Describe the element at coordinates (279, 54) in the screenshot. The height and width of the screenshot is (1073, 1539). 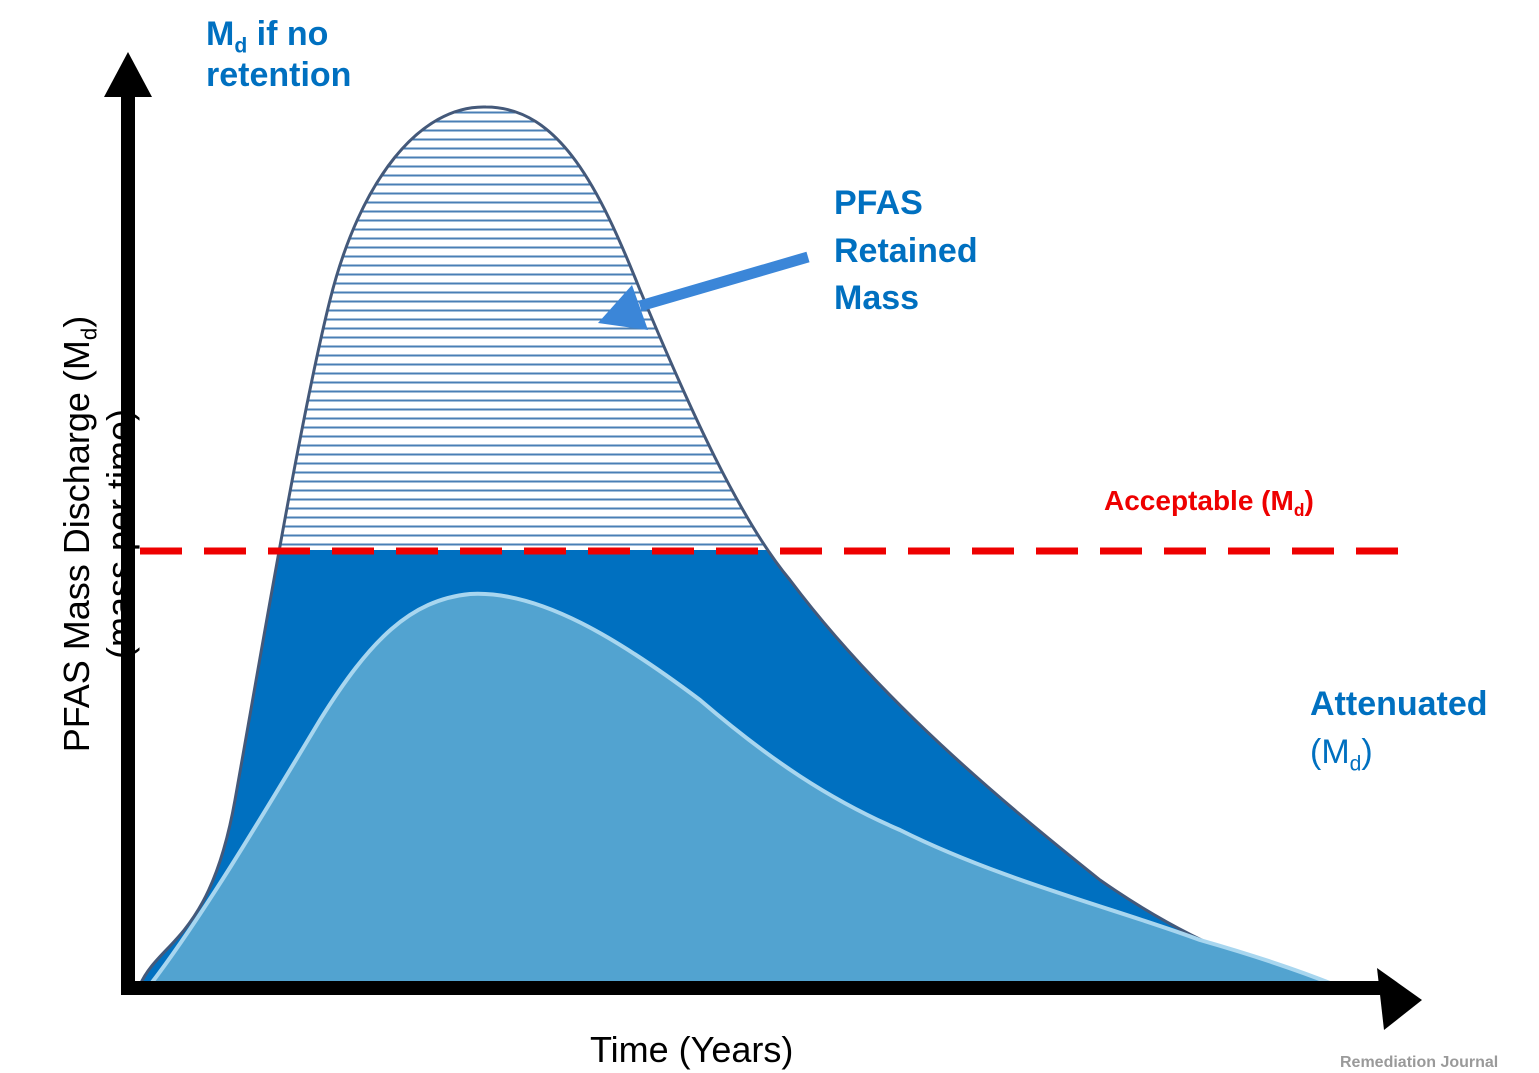
I see `no-retention-label: Md if no retention` at that location.